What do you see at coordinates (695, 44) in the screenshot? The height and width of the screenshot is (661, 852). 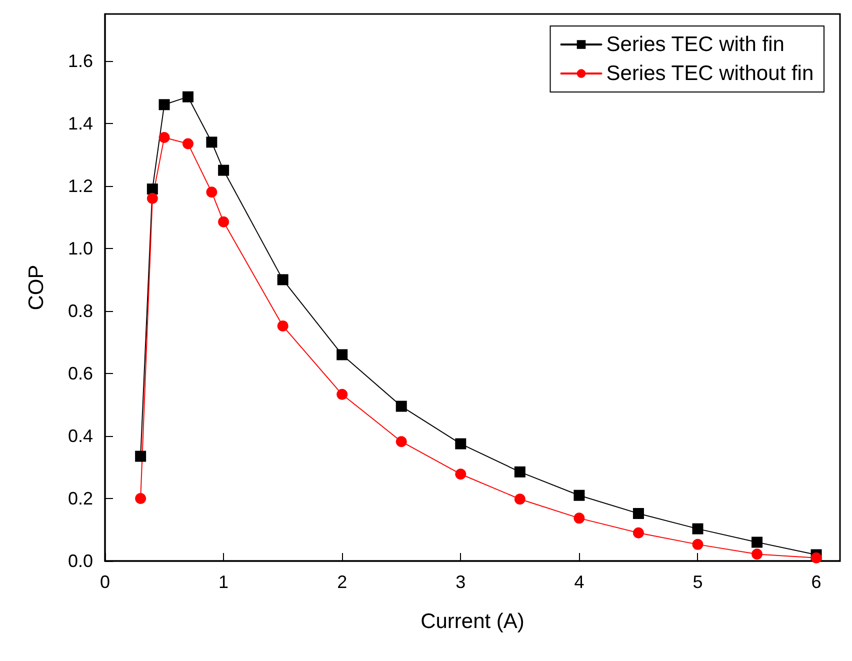 I see `legend-label: Series TEC with fin` at bounding box center [695, 44].